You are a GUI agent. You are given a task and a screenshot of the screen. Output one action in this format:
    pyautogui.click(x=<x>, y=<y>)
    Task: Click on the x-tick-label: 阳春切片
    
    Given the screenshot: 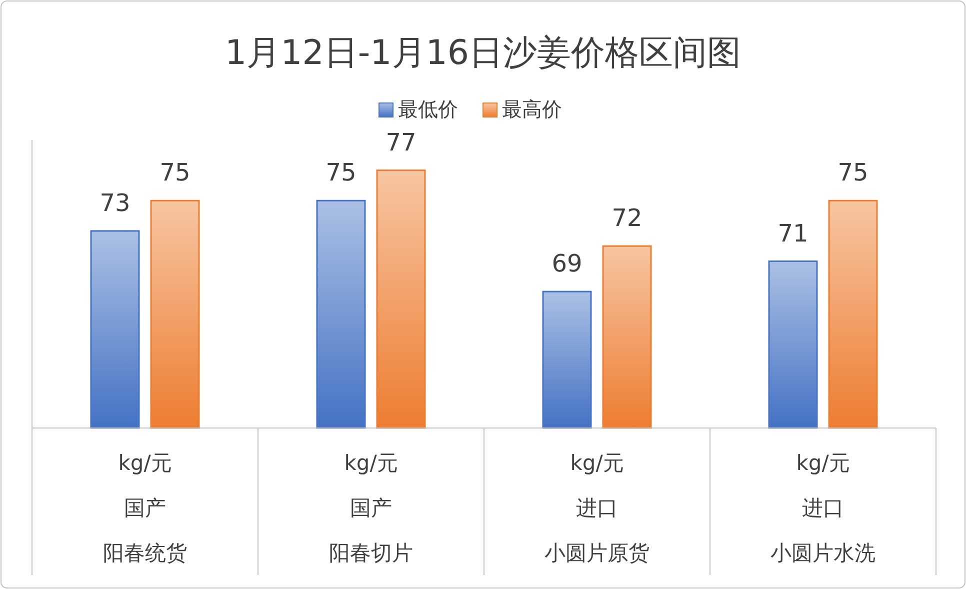 What is the action you would take?
    pyautogui.click(x=371, y=553)
    